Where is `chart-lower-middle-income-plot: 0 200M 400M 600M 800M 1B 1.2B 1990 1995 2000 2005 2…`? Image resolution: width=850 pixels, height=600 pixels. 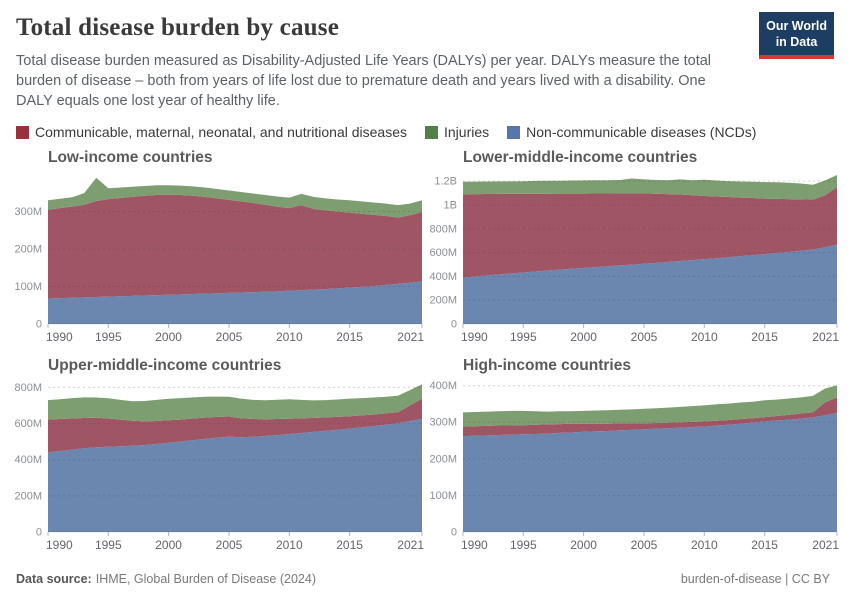
chart-lower-middle-income-plot: 0 200M 400M 600M 800M 1B 1.2B 1990 1995 2000 2005 2… is located at coordinates (634, 259).